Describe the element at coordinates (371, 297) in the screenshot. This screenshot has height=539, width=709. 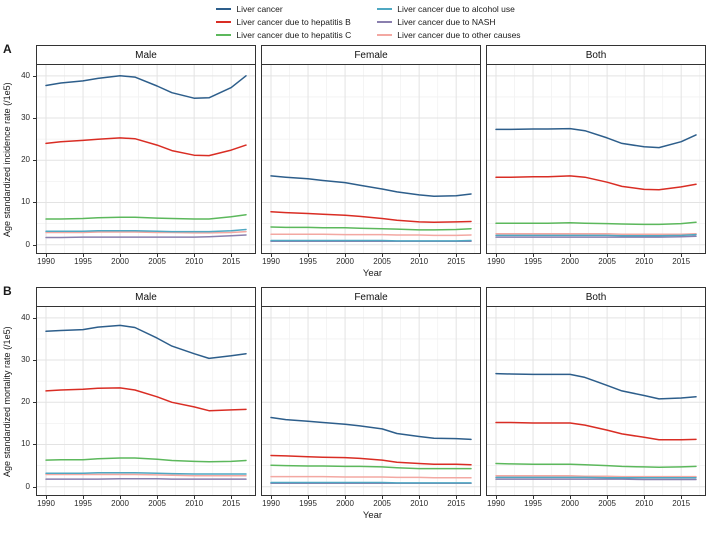
I see `facet-strip-title: Female` at that location.